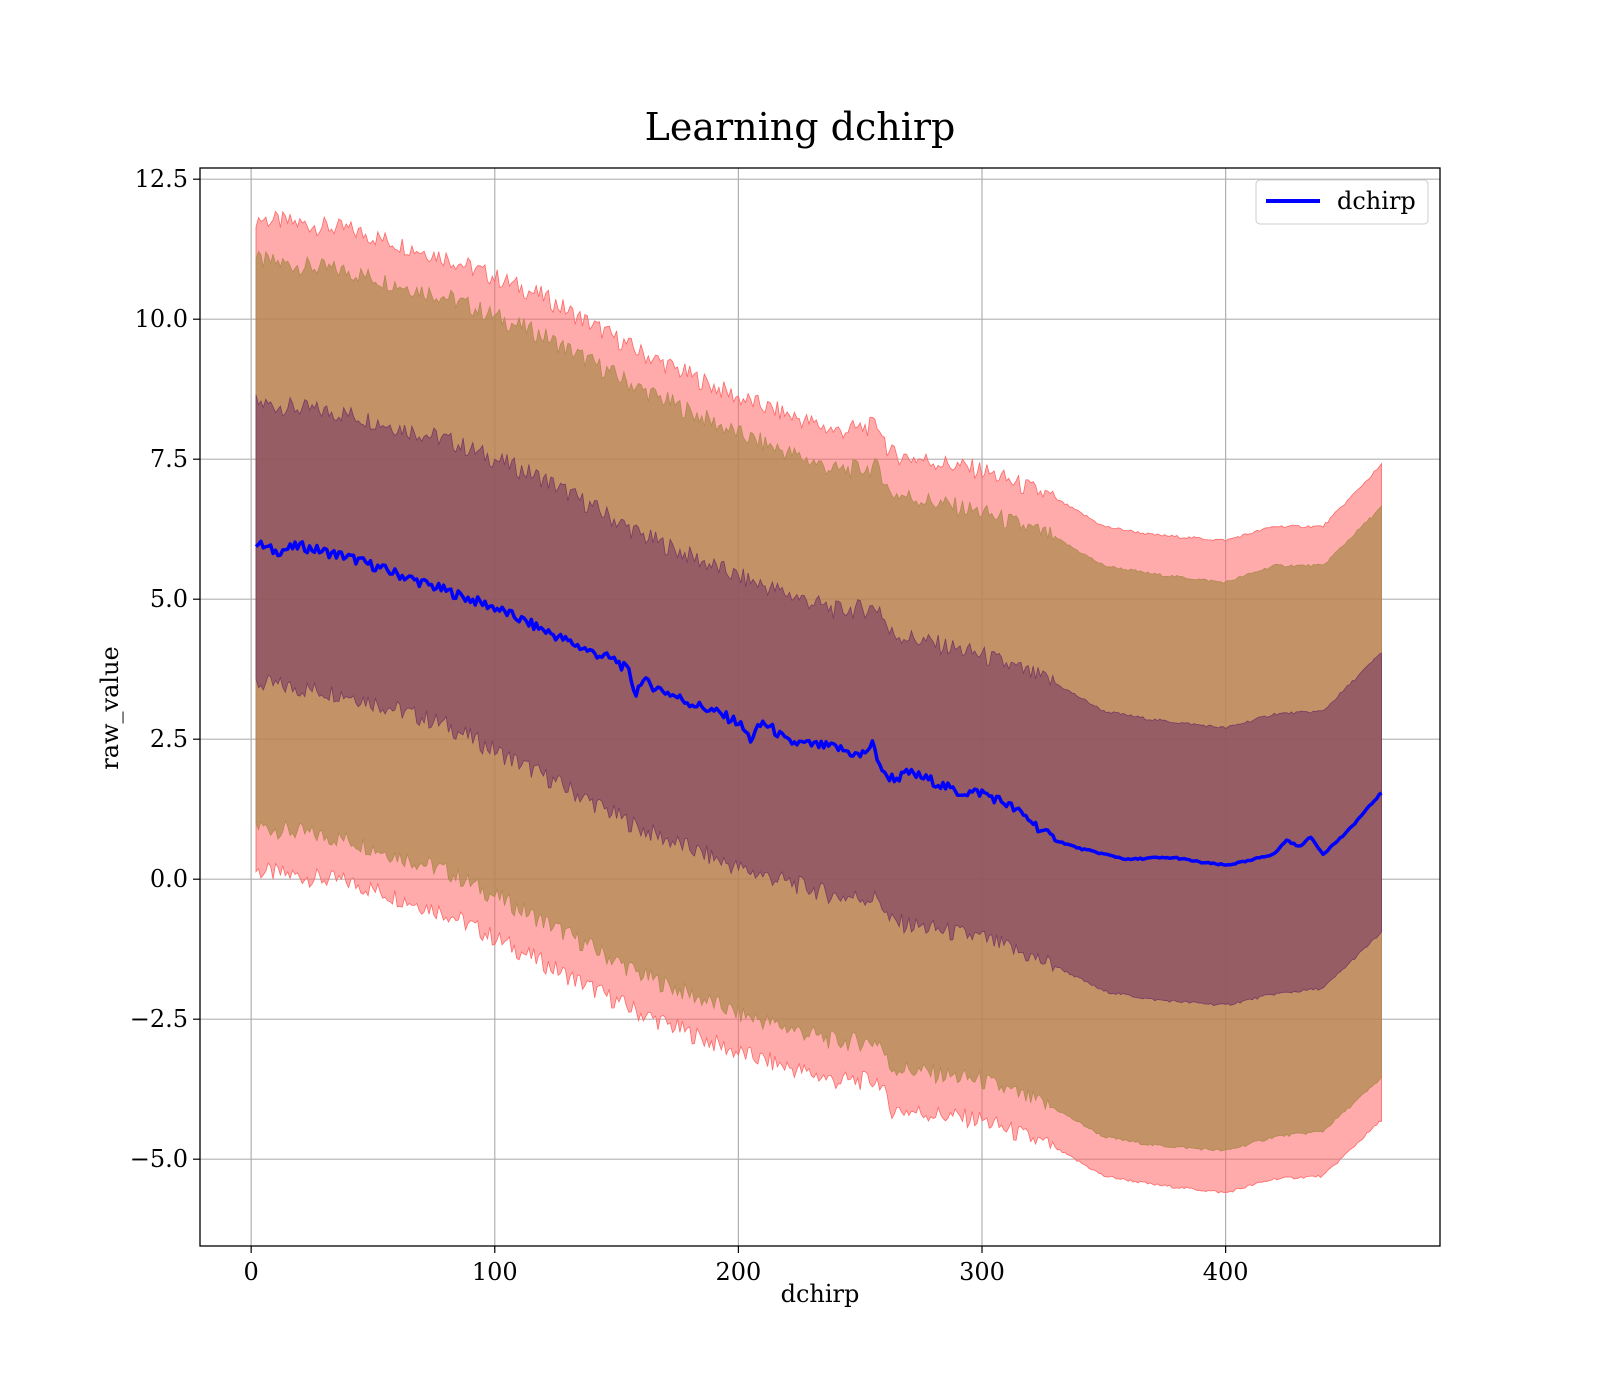 This screenshot has height=1400, width=1600. Describe the element at coordinates (738, 1272) in the screenshot. I see `x-tick-label: 200` at that location.